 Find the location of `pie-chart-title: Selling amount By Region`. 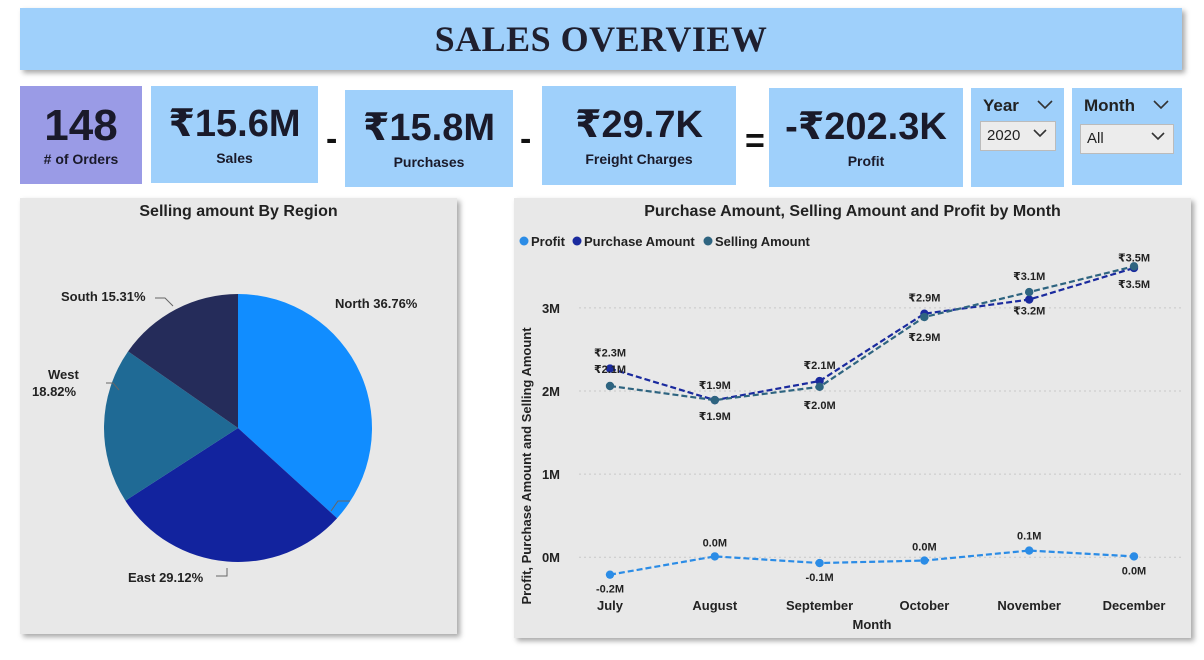

pie-chart-title: Selling amount By Region is located at coordinates (238, 211).